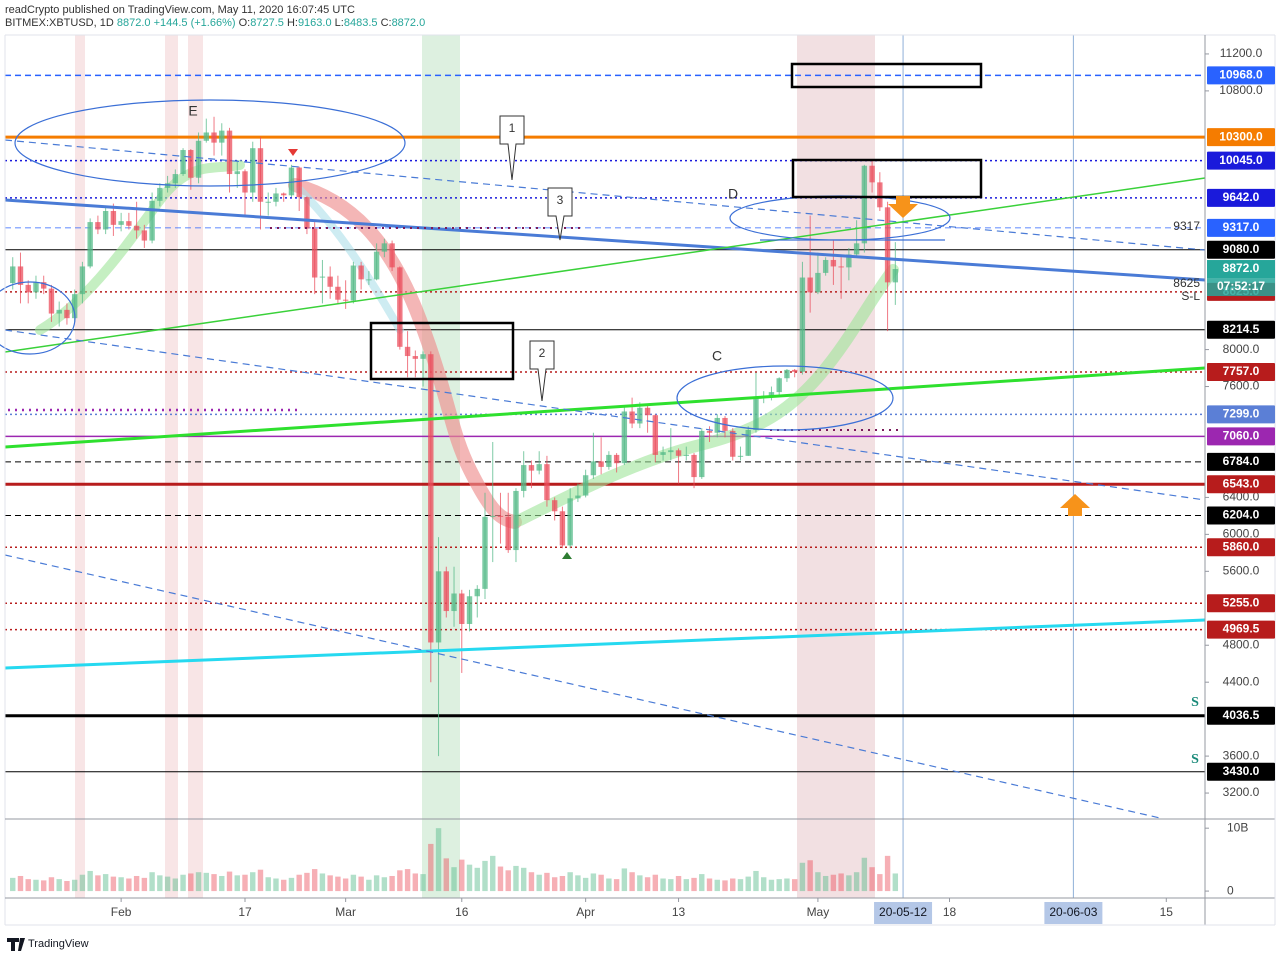 The height and width of the screenshot is (958, 1280). Describe the element at coordinates (454, 860) in the screenshot. I see `volume-pane` at that location.